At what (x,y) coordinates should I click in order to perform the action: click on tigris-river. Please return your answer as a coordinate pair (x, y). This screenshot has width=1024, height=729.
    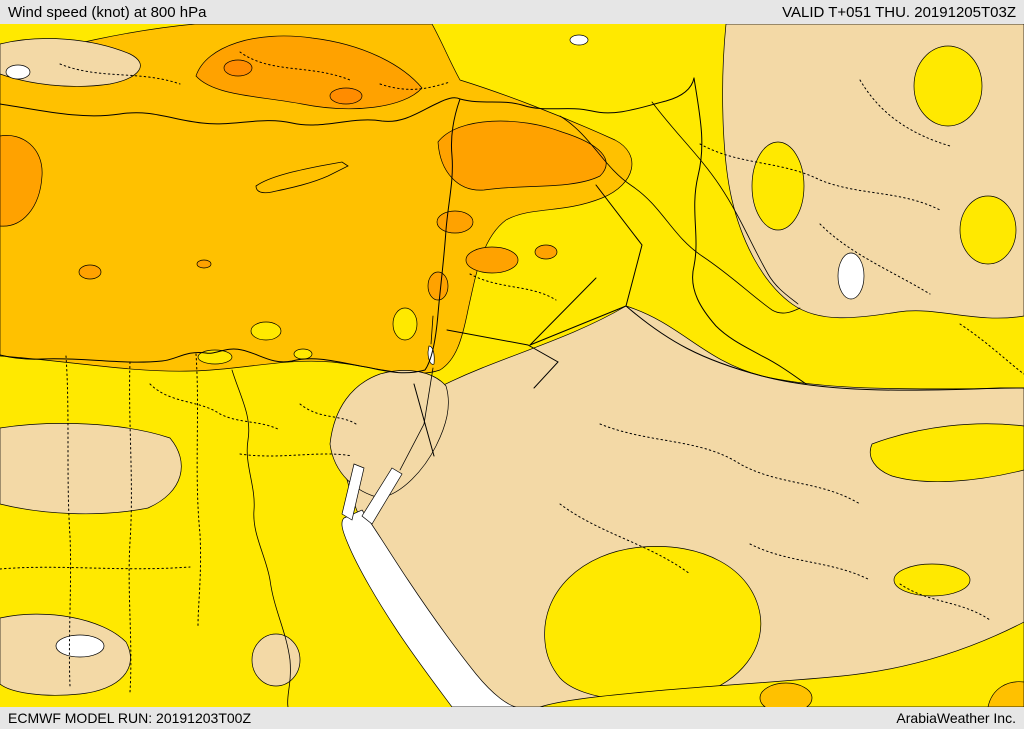
    Looking at the image, I should click on (725, 203).